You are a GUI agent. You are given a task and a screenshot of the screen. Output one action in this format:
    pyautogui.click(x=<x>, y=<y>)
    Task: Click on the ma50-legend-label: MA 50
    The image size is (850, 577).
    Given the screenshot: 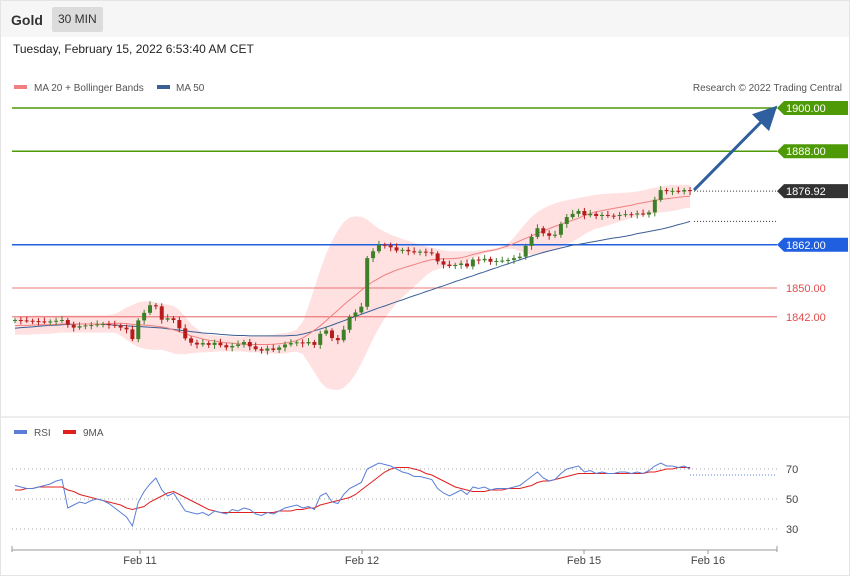 What is the action you would take?
    pyautogui.click(x=190, y=88)
    